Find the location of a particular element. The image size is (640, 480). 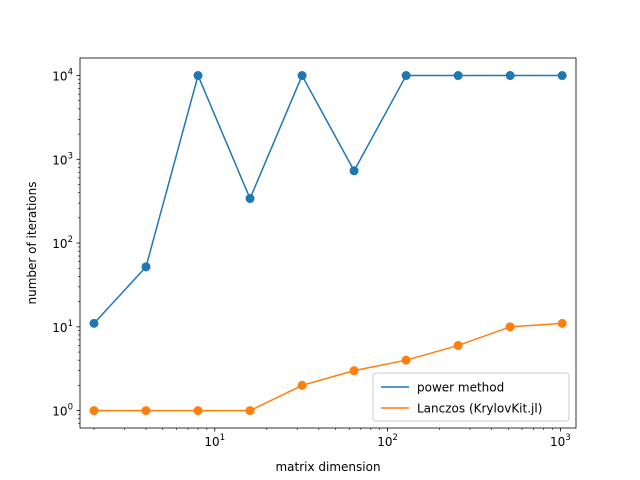

y-major-ticks: 10⁰ 10¹ 10² 10³ 10⁴ is located at coordinates (66, 243).